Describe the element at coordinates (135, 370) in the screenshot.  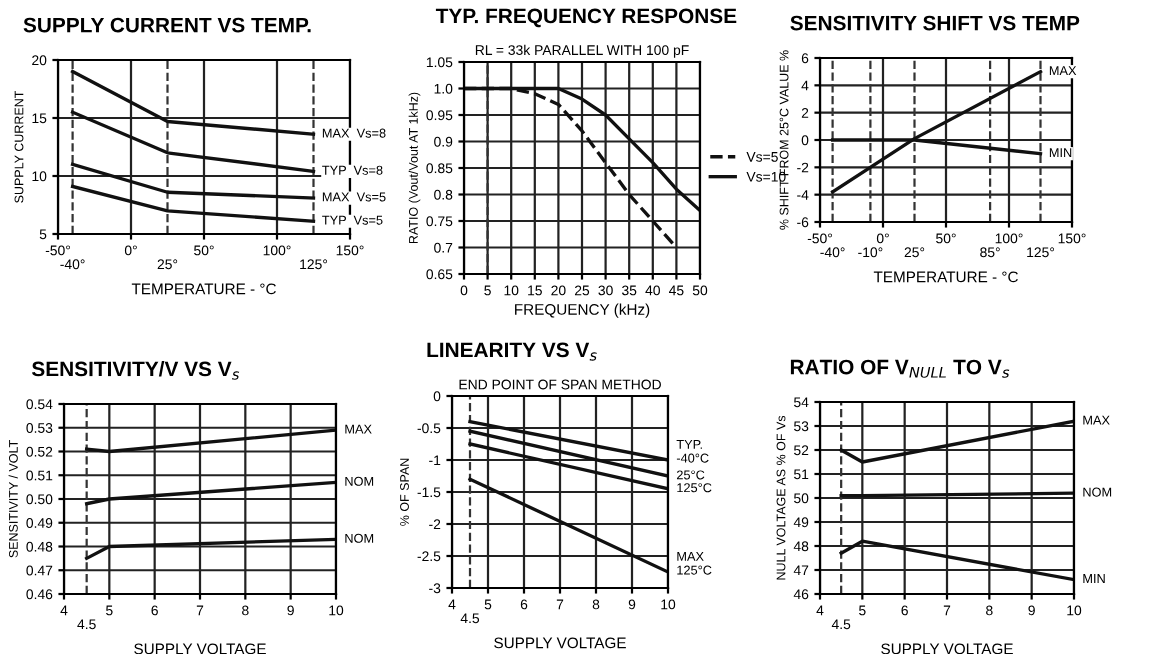
I see `chart-title: SENSITIVITY/V VS V$_{s}$` at that location.